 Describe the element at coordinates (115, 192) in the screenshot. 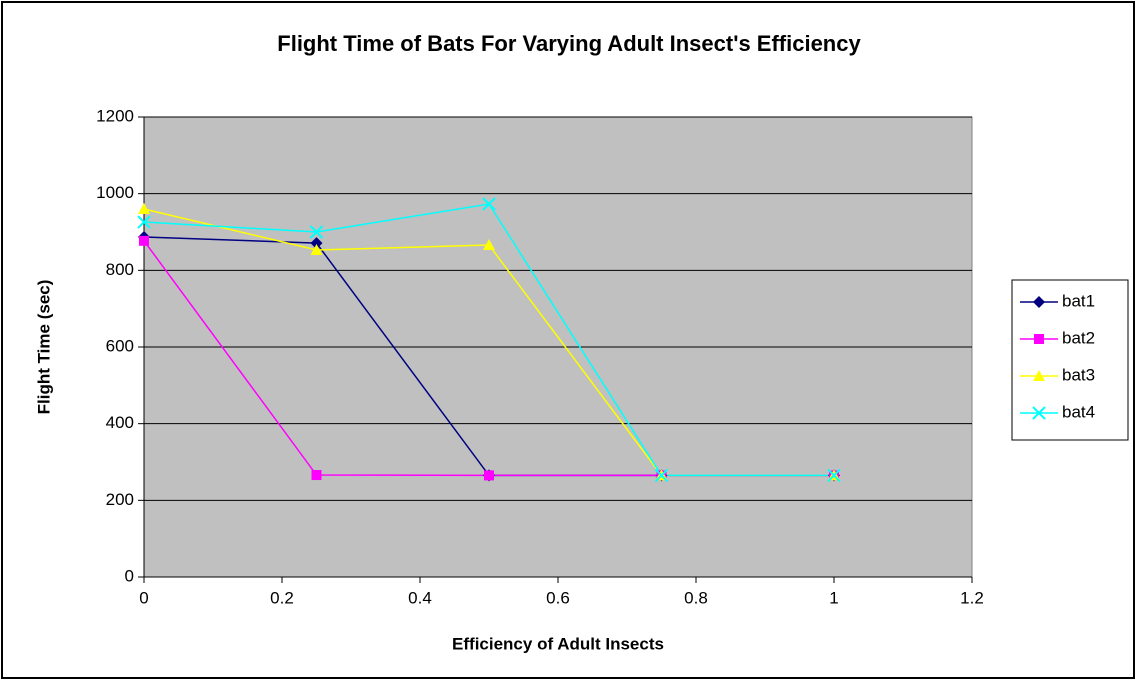

I see `y-tick-label: 1000` at that location.